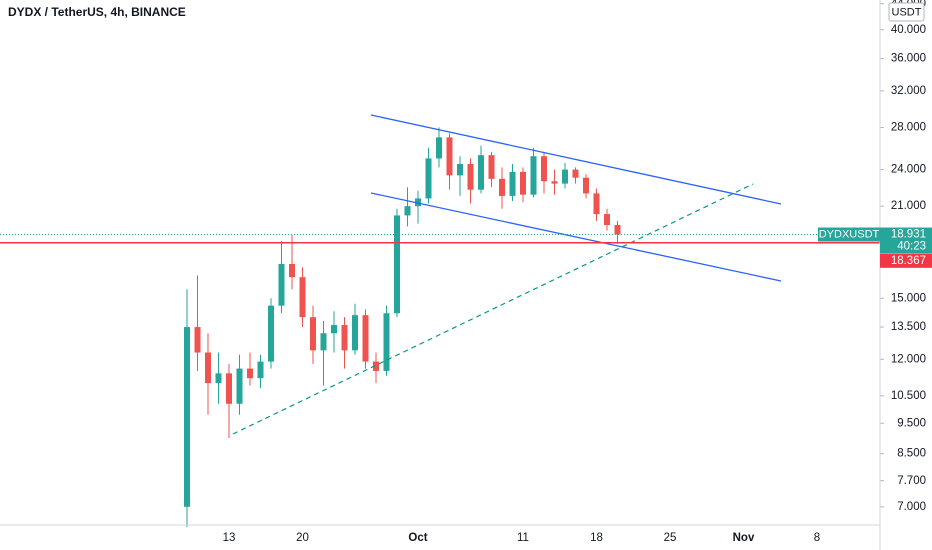 This screenshot has height=550, width=932. Describe the element at coordinates (911, 507) in the screenshot. I see `y-tick-label: 7.000` at that location.